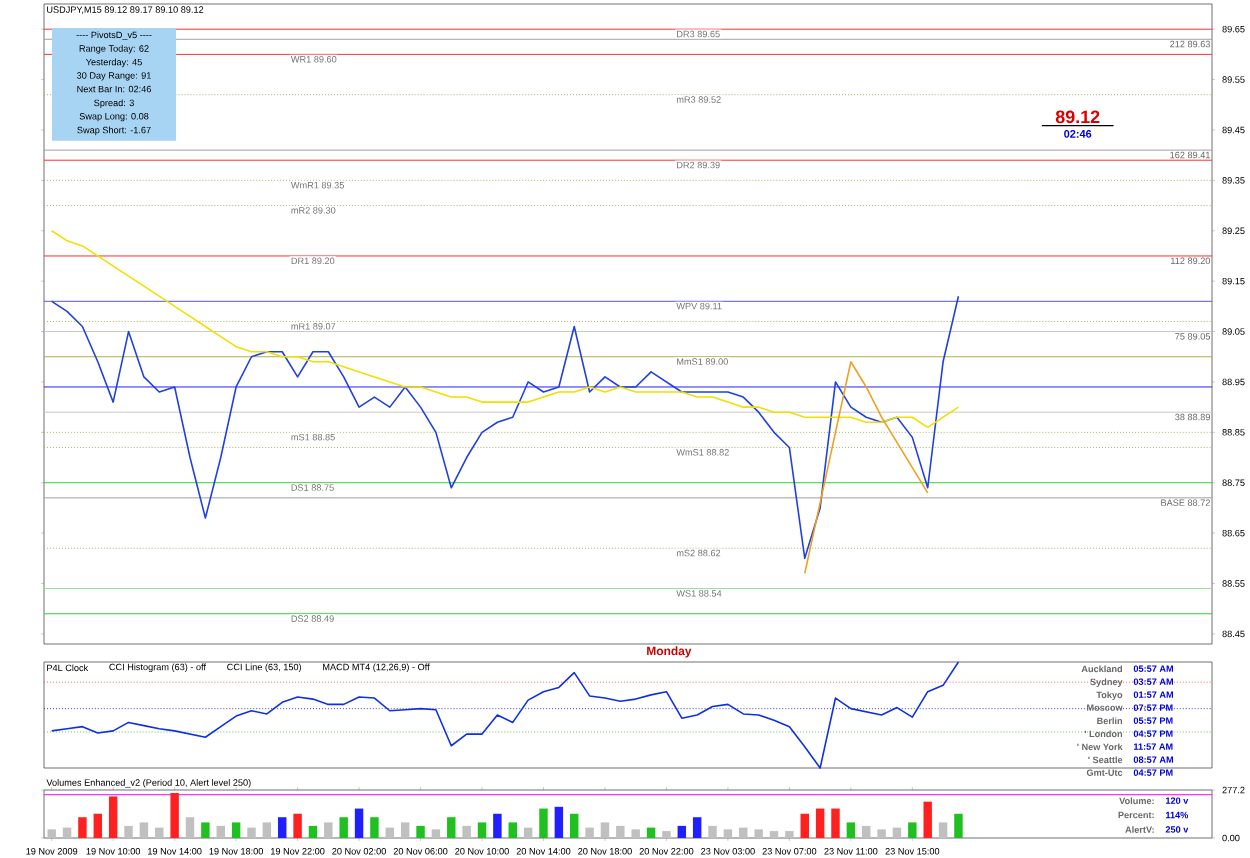 Image resolution: width=1250 pixels, height=858 pixels. I want to click on line-series, so click(866, 467).